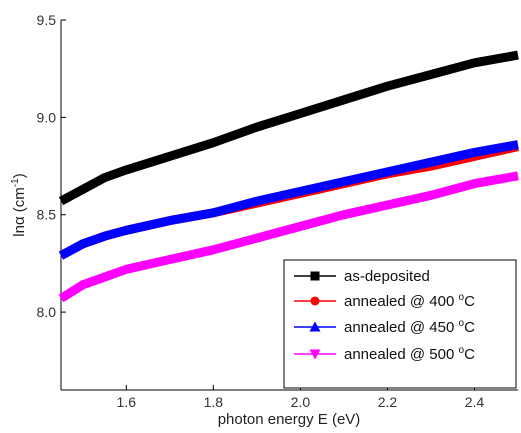 This screenshot has width=521, height=433. I want to click on y-tick-label: 9.5, so click(47, 20).